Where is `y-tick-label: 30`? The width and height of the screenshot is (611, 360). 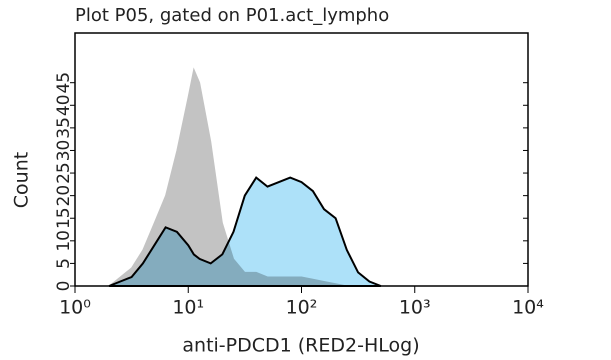 y-tick-label: 30 is located at coordinates (64, 151).